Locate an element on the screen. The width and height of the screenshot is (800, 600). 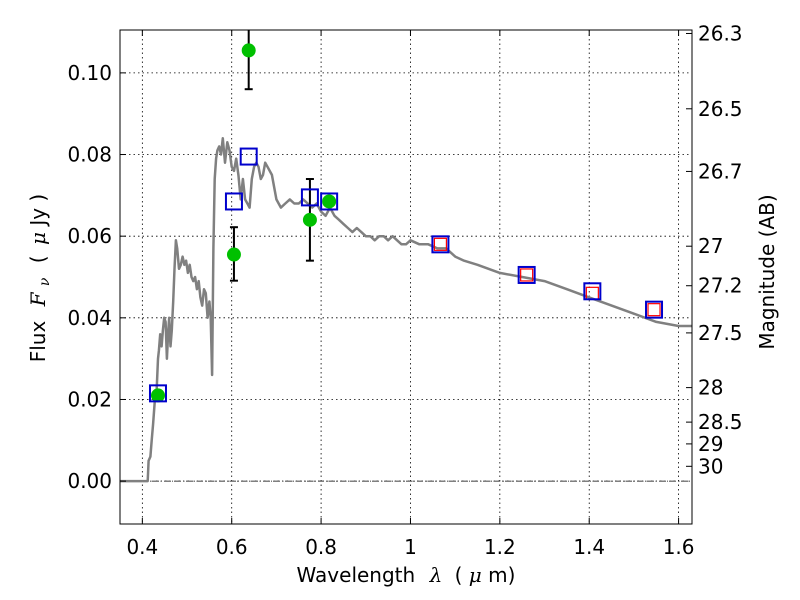
x-axis-label: Wavelength λ ( μ m) is located at coordinates (406, 575).